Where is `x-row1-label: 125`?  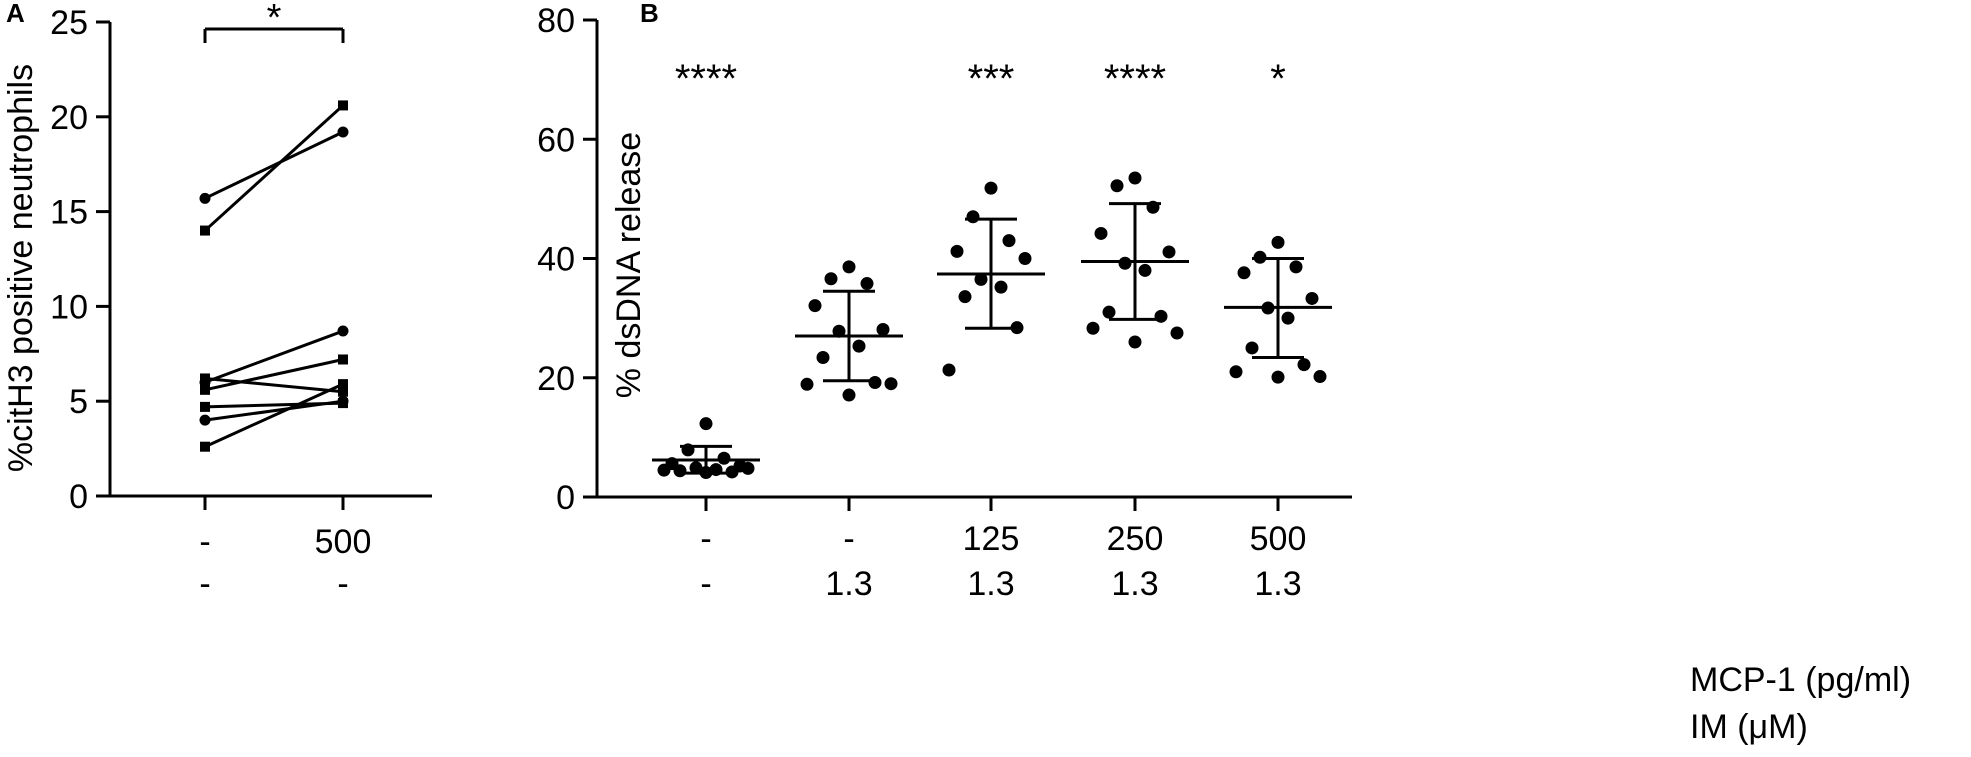
x-row1-label: 125 is located at coordinates (991, 539).